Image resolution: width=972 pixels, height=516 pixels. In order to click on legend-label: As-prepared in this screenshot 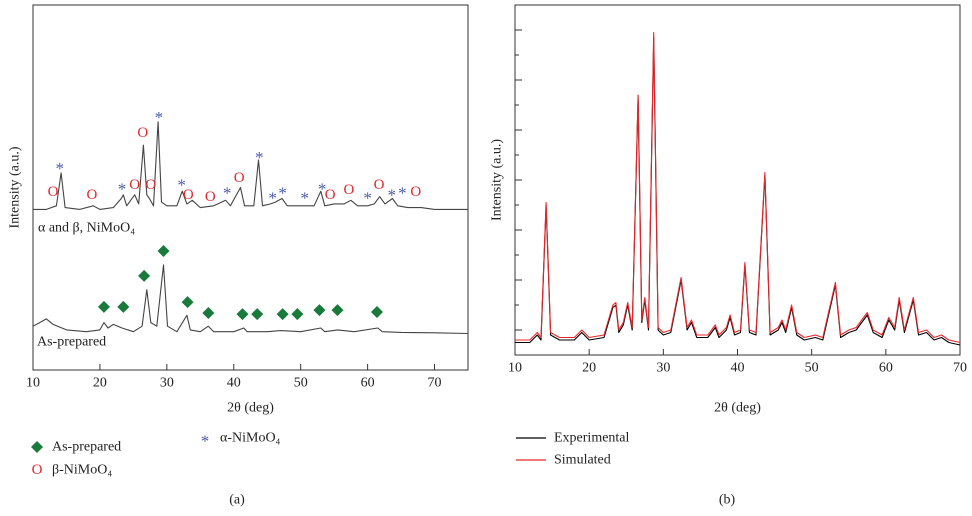, I will do `click(86, 447)`.